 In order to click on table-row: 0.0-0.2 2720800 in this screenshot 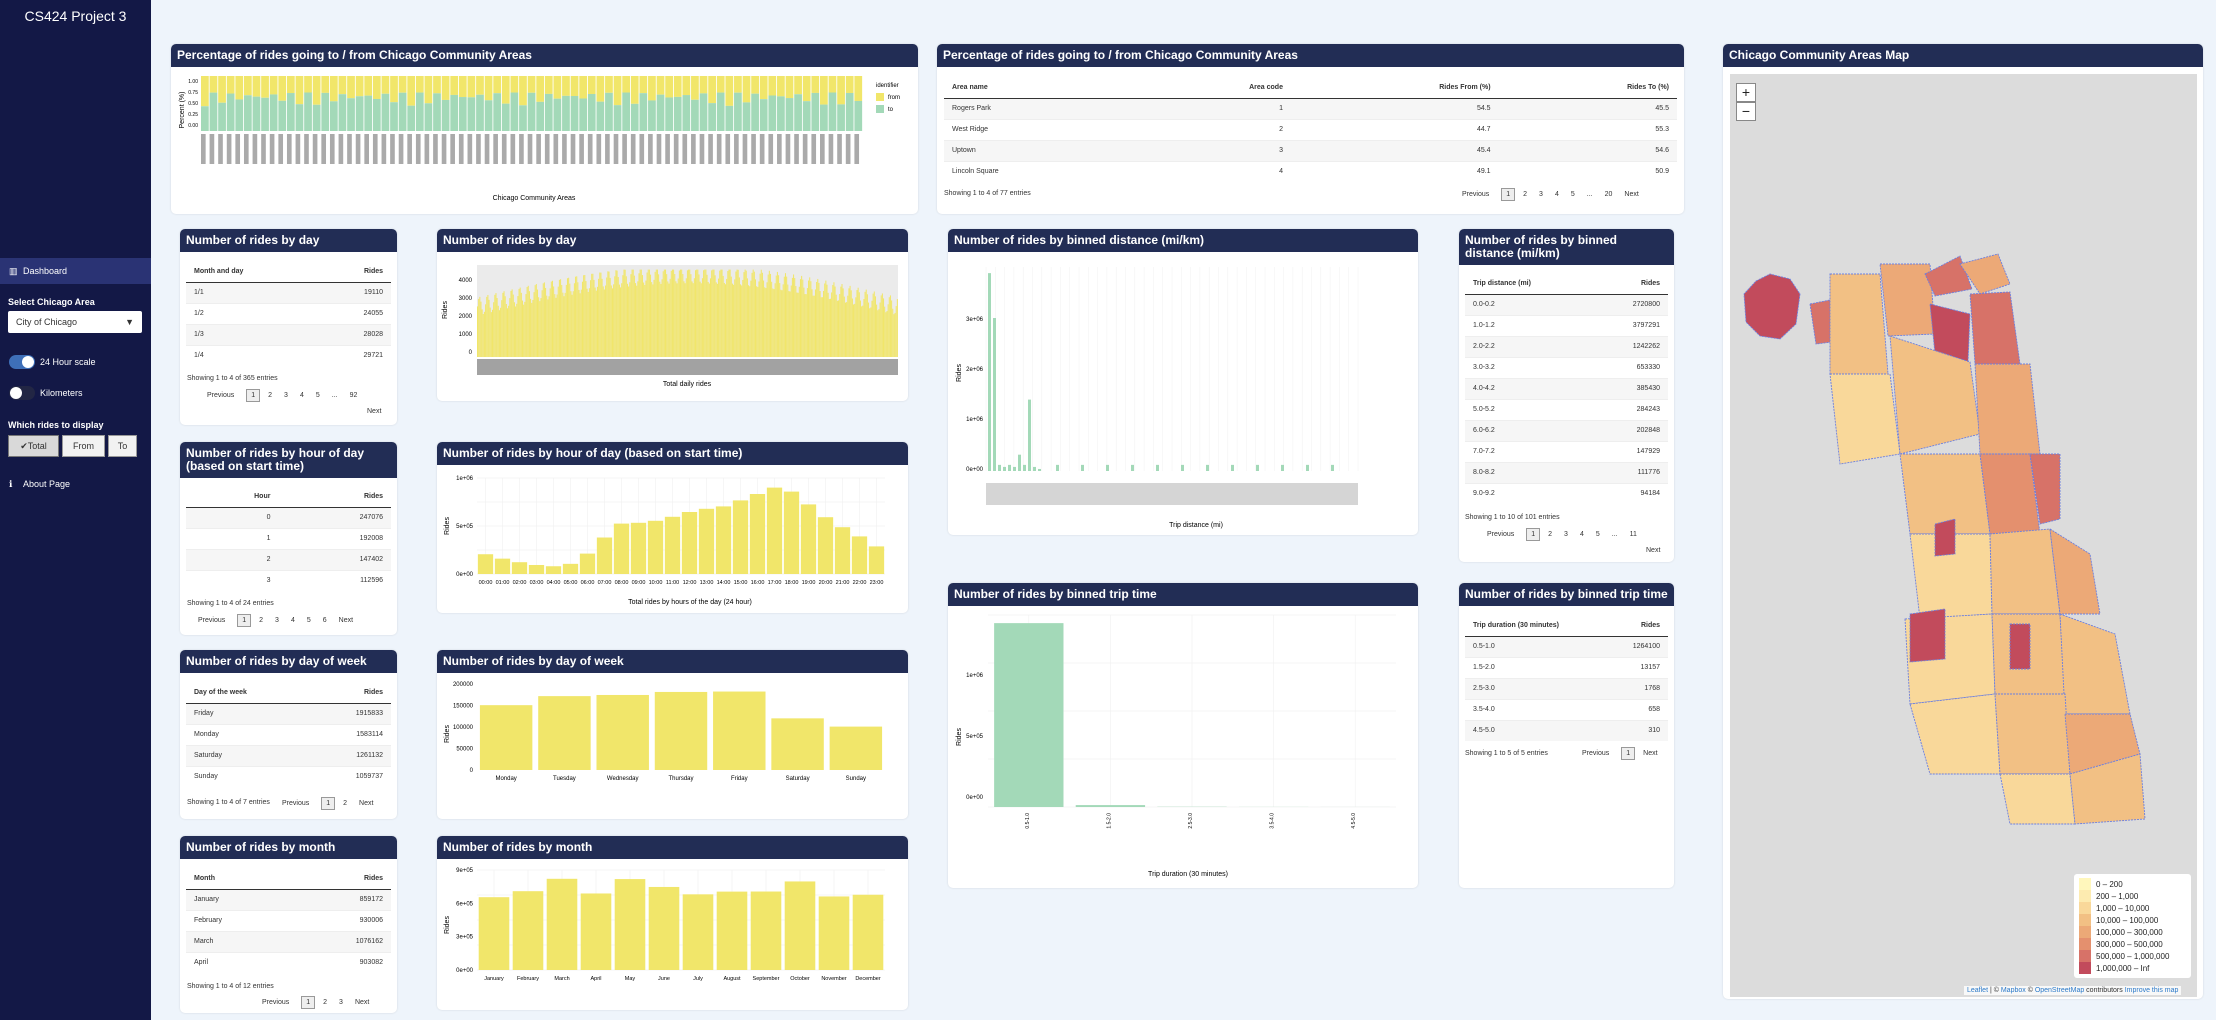, I will do `click(1566, 304)`.